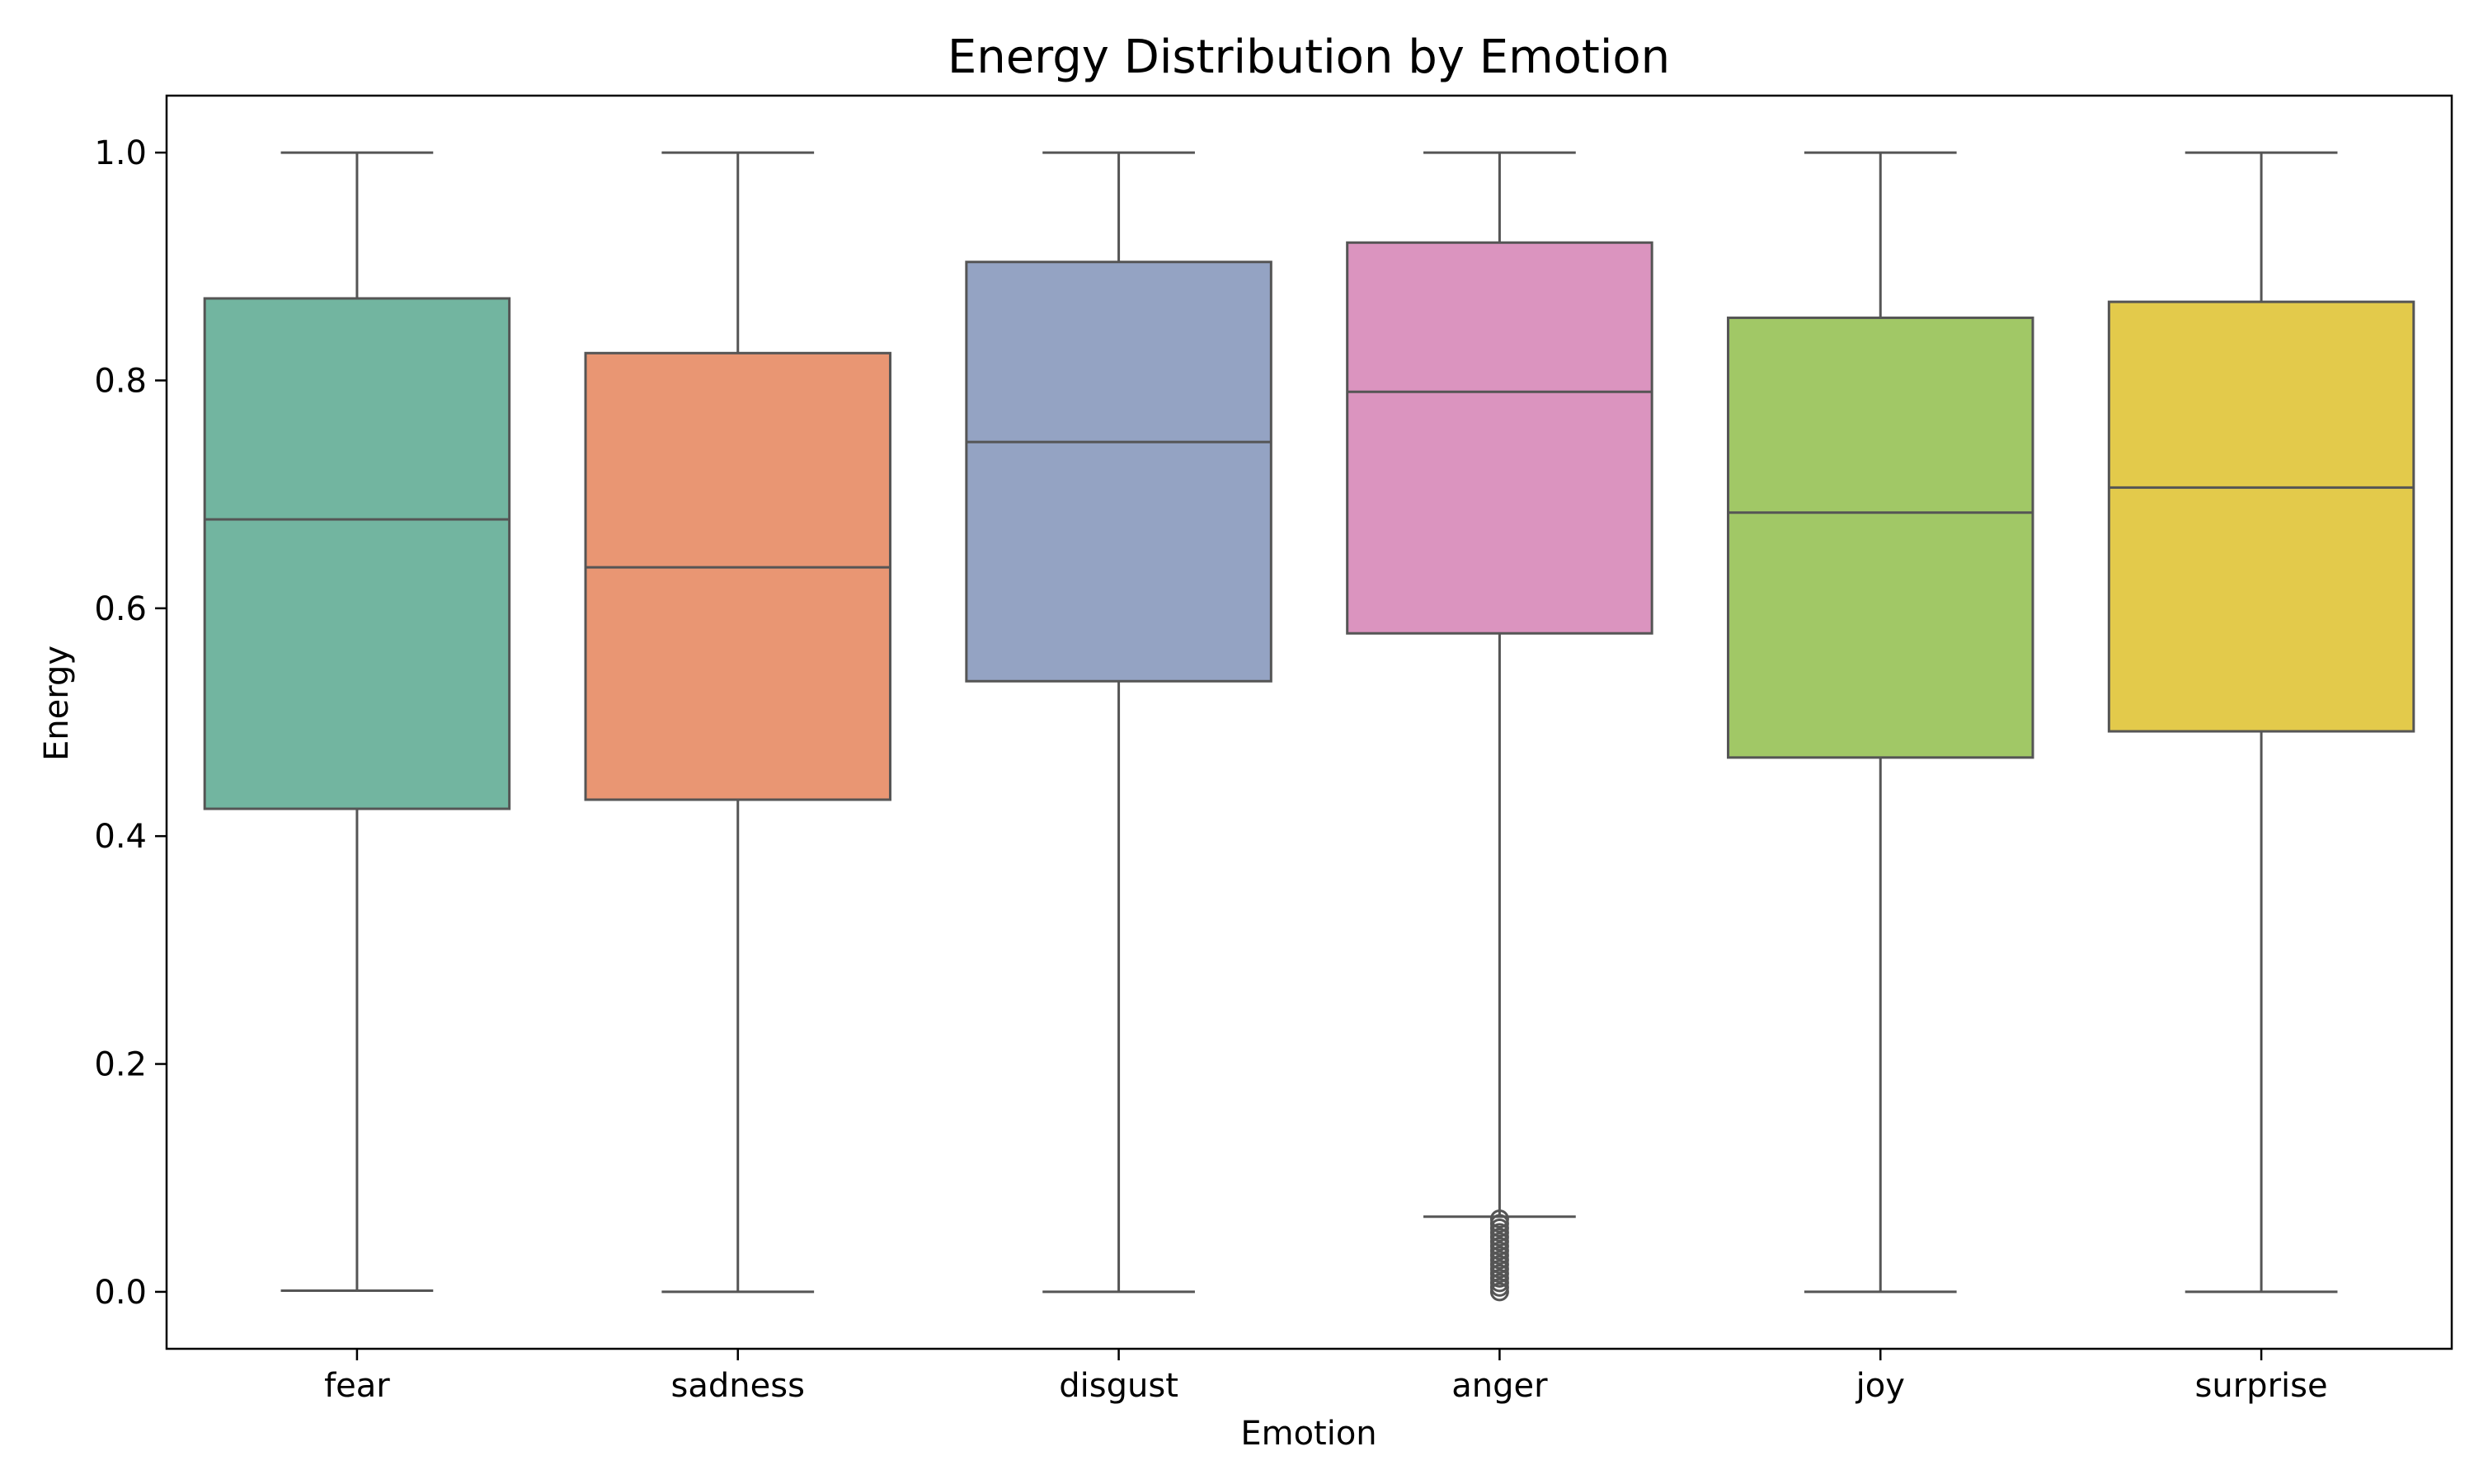 This screenshot has height=1484, width=2474. What do you see at coordinates (120, 153) in the screenshot?
I see `y-tick-label-5: 1.0` at bounding box center [120, 153].